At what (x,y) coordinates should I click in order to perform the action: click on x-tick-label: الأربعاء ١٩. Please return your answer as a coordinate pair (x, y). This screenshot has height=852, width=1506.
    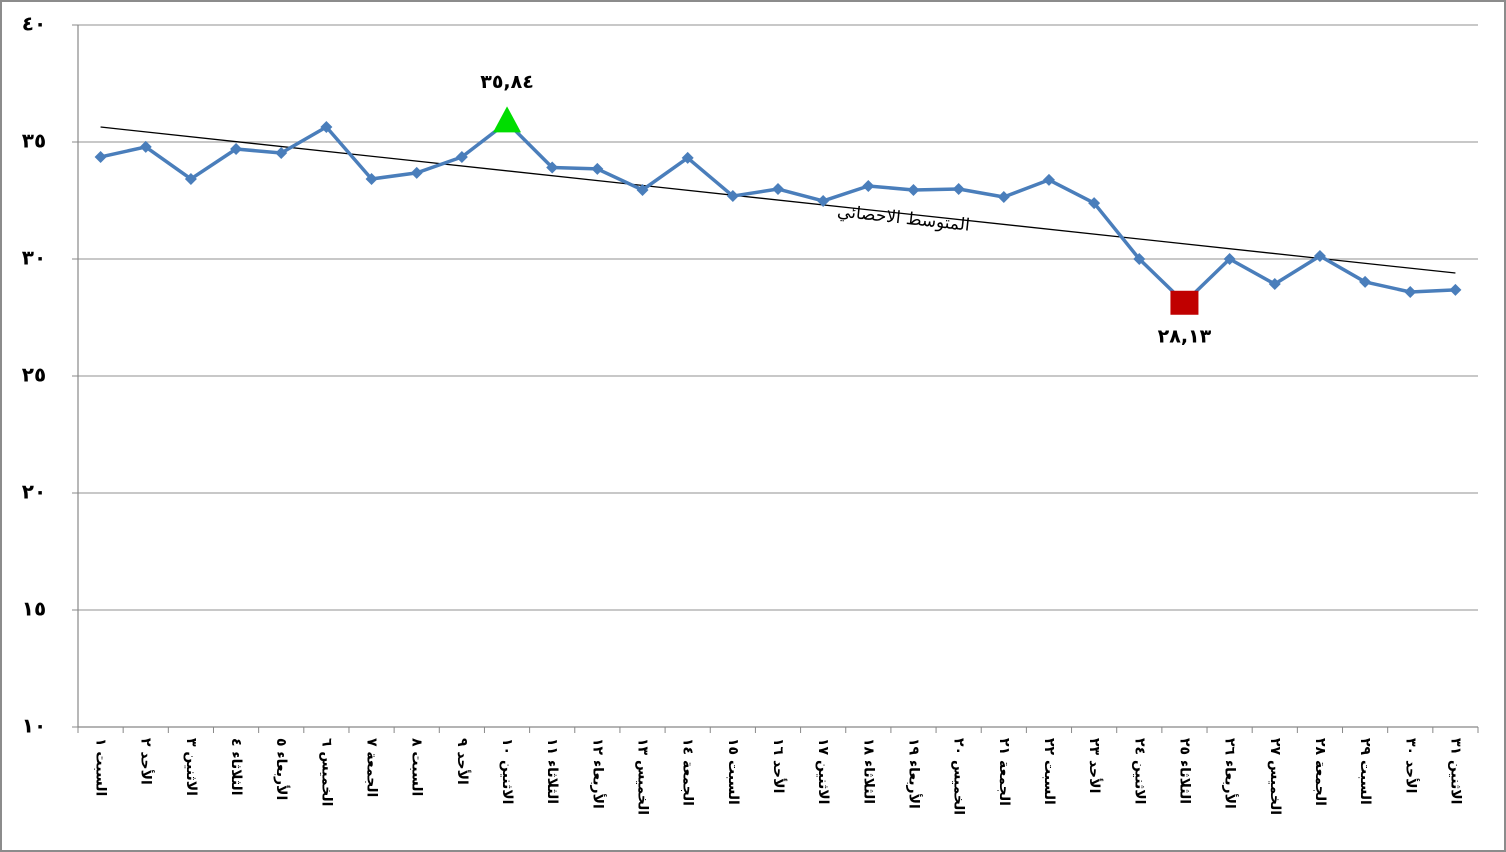
    Looking at the image, I should click on (913, 773).